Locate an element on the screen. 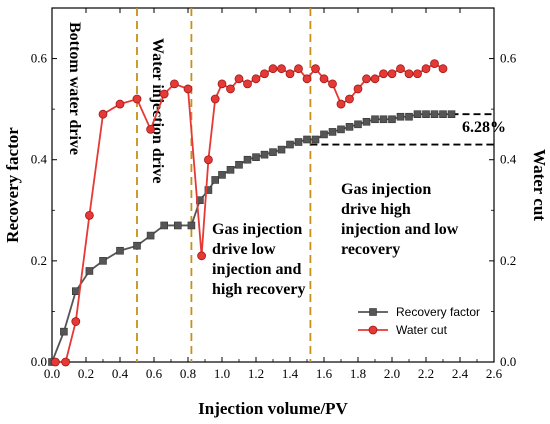  y-left-tick-label: 0.0 is located at coordinates (39, 361).